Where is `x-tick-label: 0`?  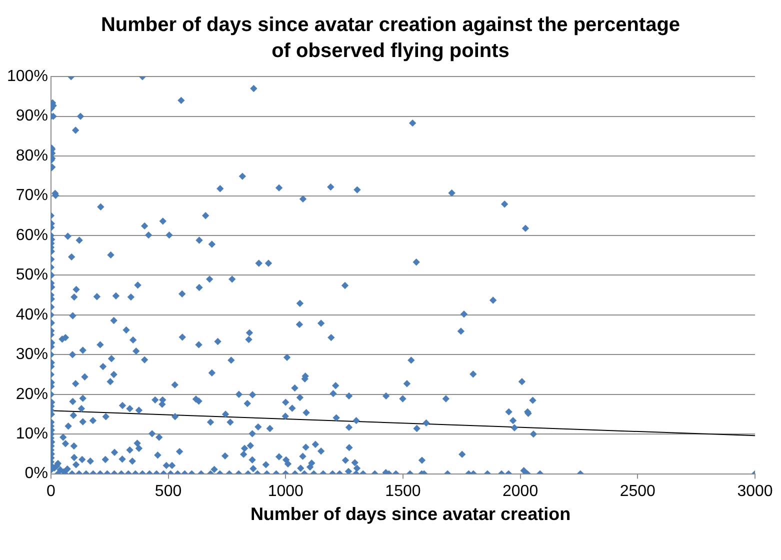 x-tick-label: 0 is located at coordinates (51, 491).